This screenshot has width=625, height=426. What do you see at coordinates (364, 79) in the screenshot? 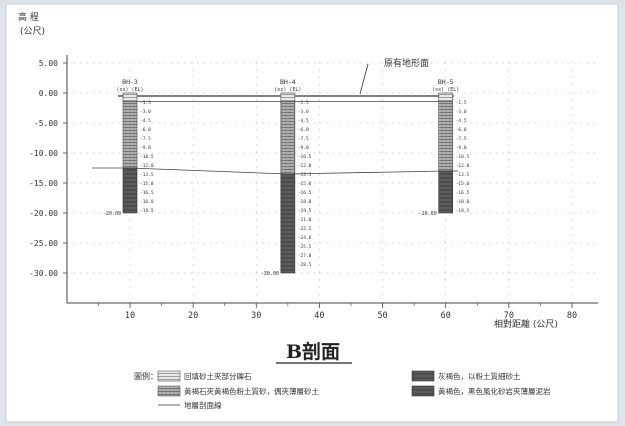
I see `ground-surface-callout` at bounding box center [364, 79].